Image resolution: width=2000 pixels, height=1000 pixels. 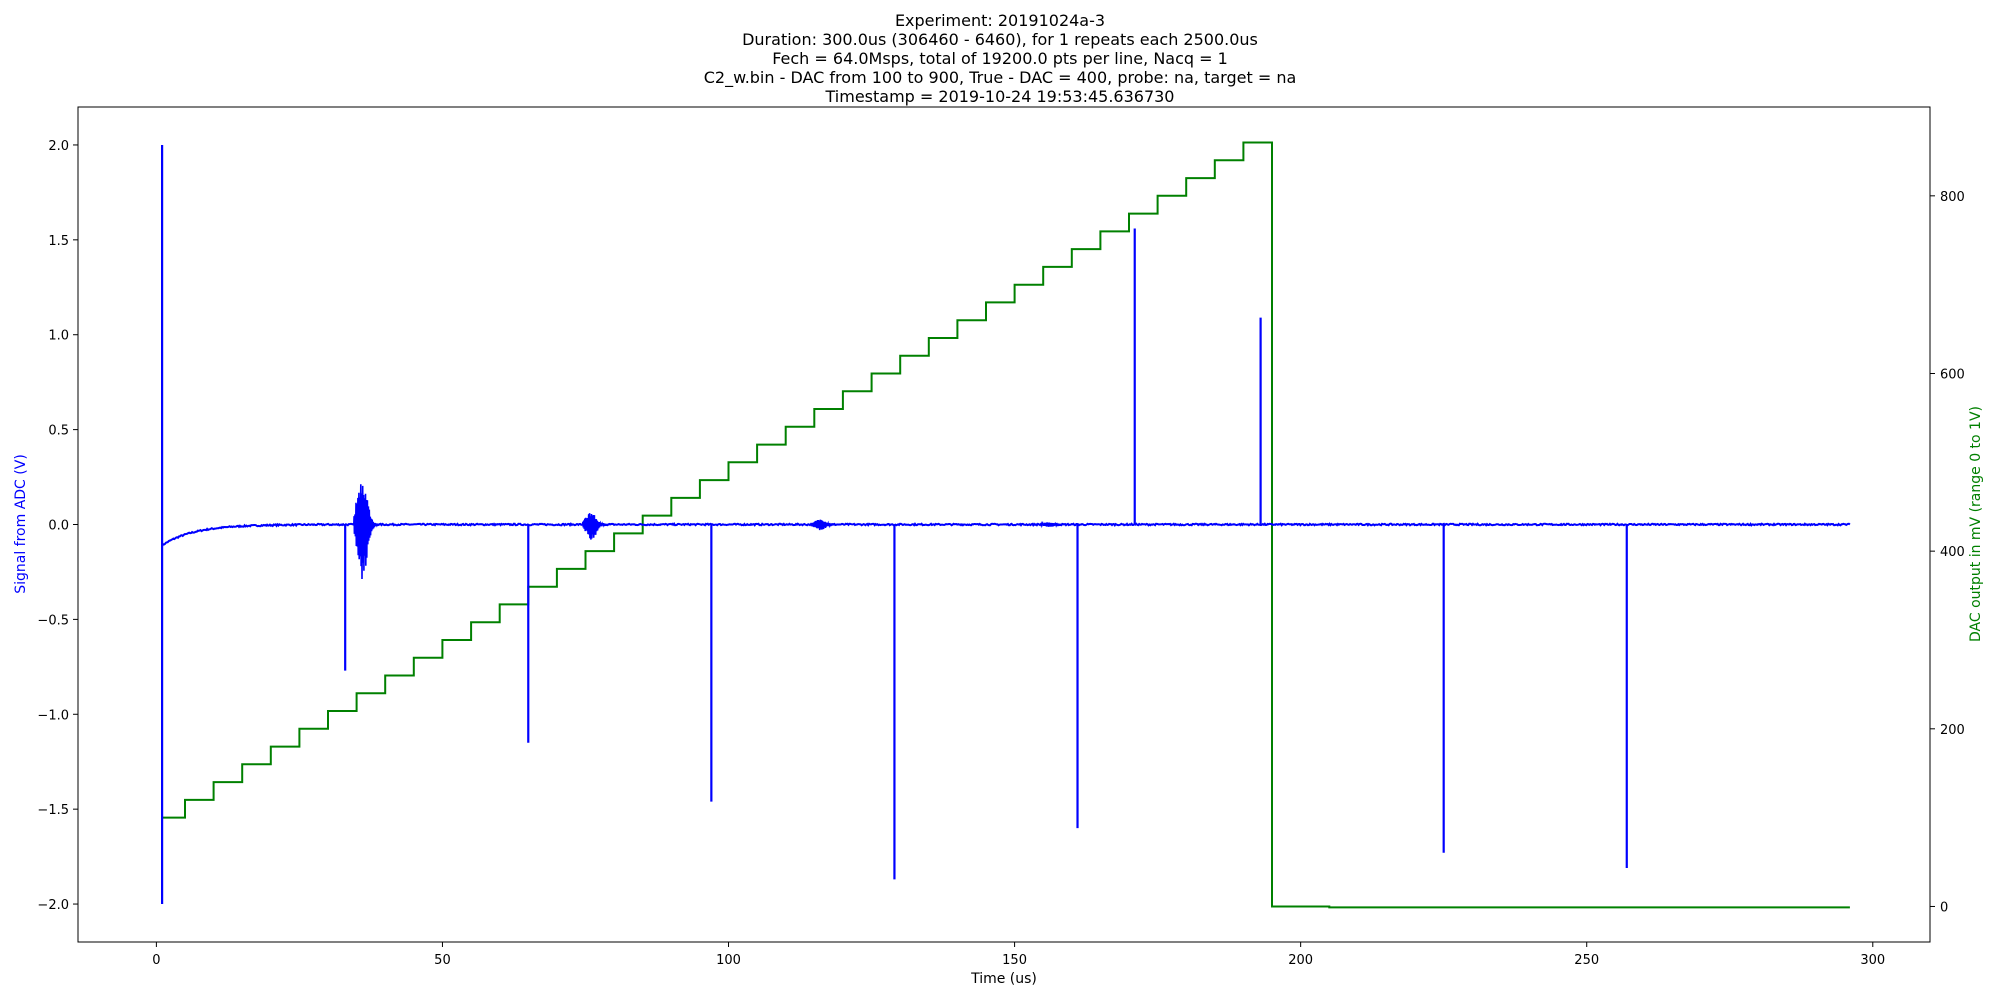 What do you see at coordinates (442, 960) in the screenshot?
I see `x-tick-label: 50` at bounding box center [442, 960].